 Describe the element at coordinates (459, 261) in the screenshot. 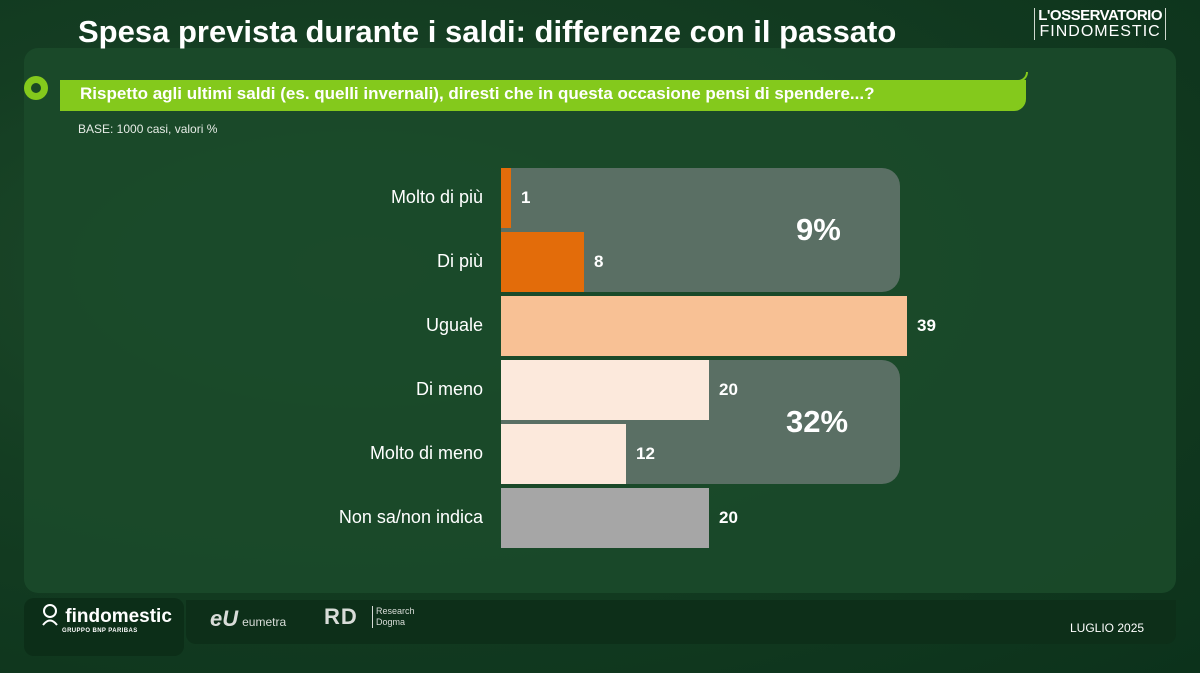

I see `category-label: Di più` at that location.